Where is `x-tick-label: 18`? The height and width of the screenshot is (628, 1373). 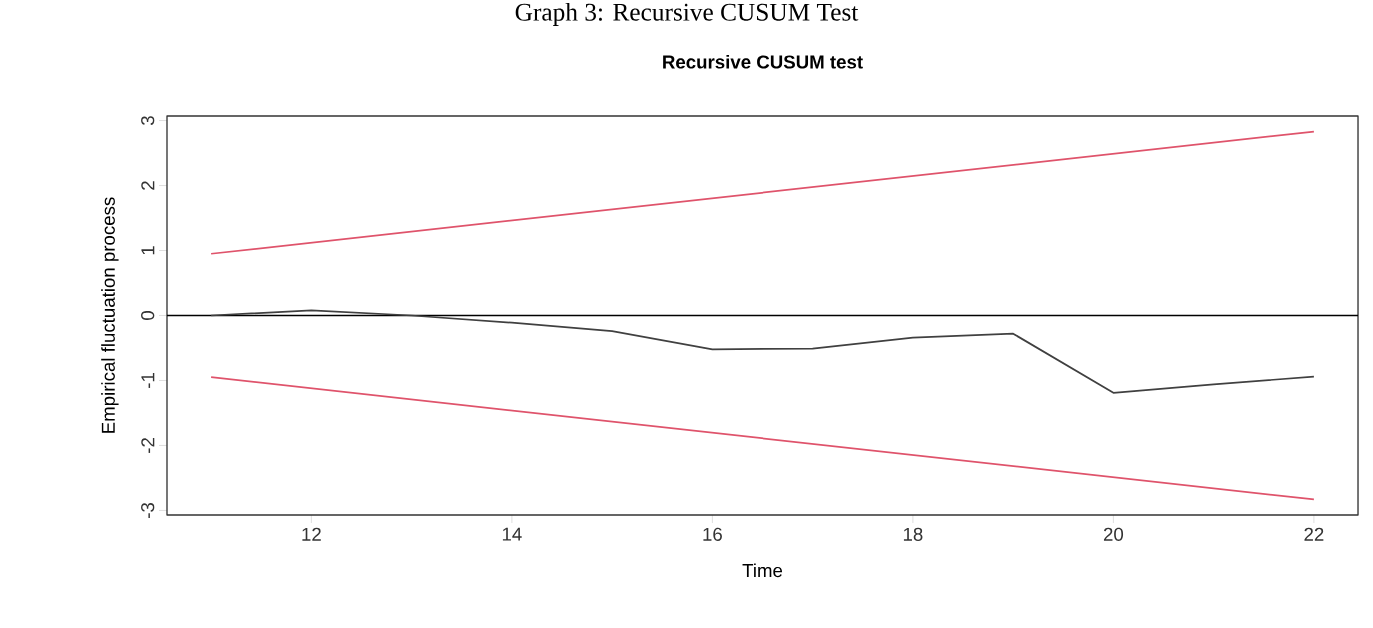 x-tick-label: 18 is located at coordinates (913, 534).